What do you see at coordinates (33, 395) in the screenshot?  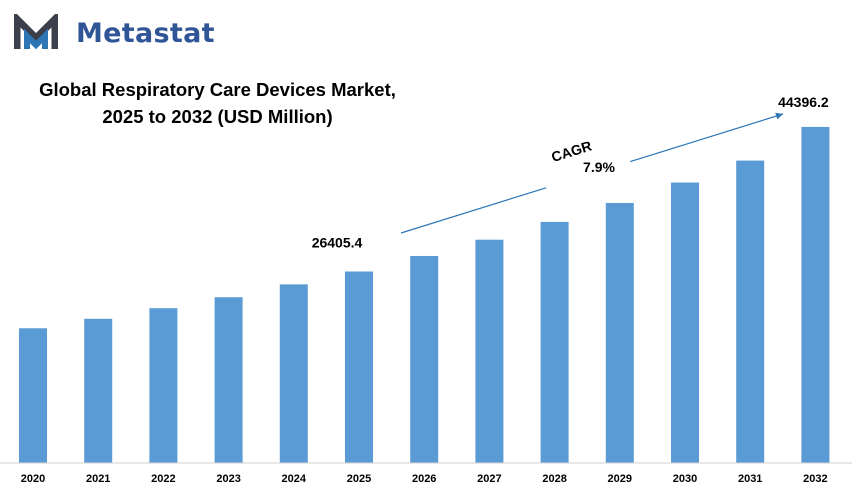 I see `bar-2020` at bounding box center [33, 395].